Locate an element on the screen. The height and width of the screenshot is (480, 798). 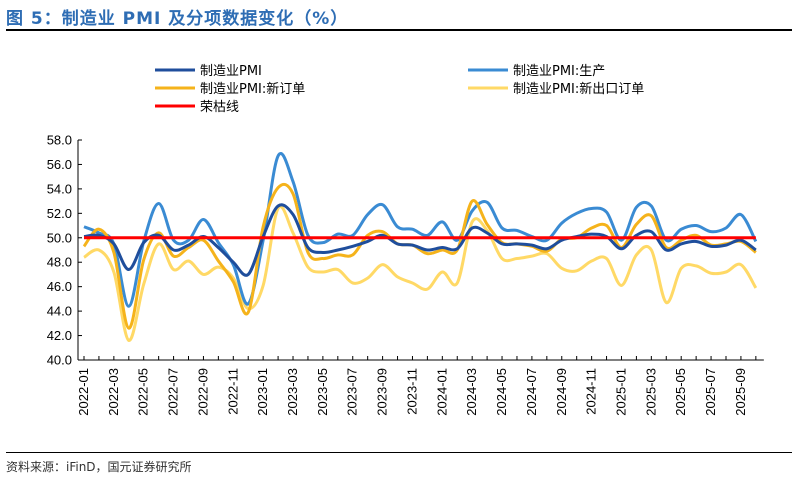
x-tick-label: 2023-09 is located at coordinates (382, 392).